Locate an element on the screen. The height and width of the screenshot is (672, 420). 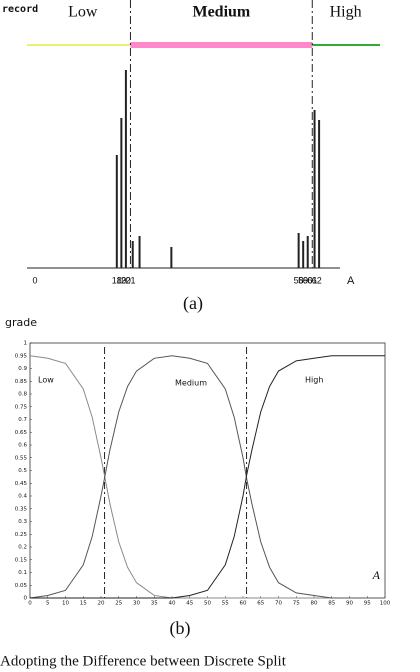
y-tick-label: 0.85 is located at coordinates (21, 382).